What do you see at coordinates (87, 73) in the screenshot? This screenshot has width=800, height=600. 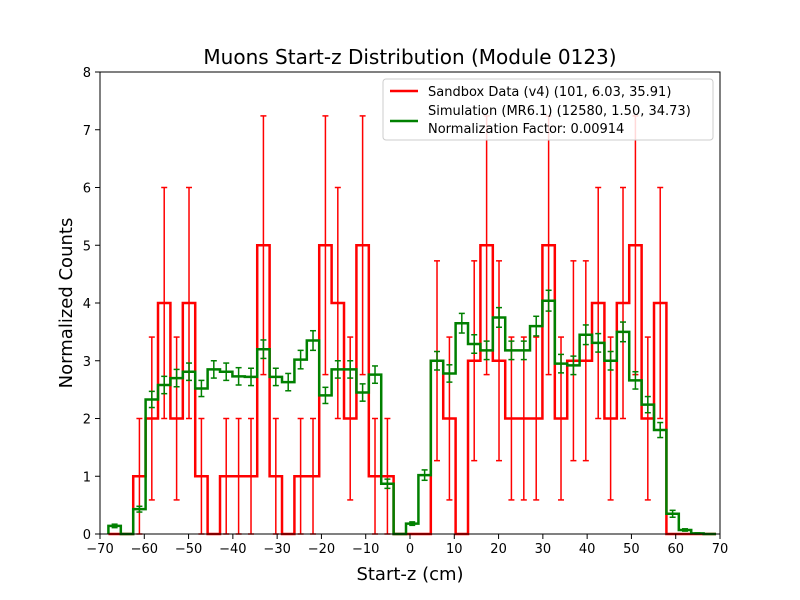 I see `y-tick-label: 8` at bounding box center [87, 73].